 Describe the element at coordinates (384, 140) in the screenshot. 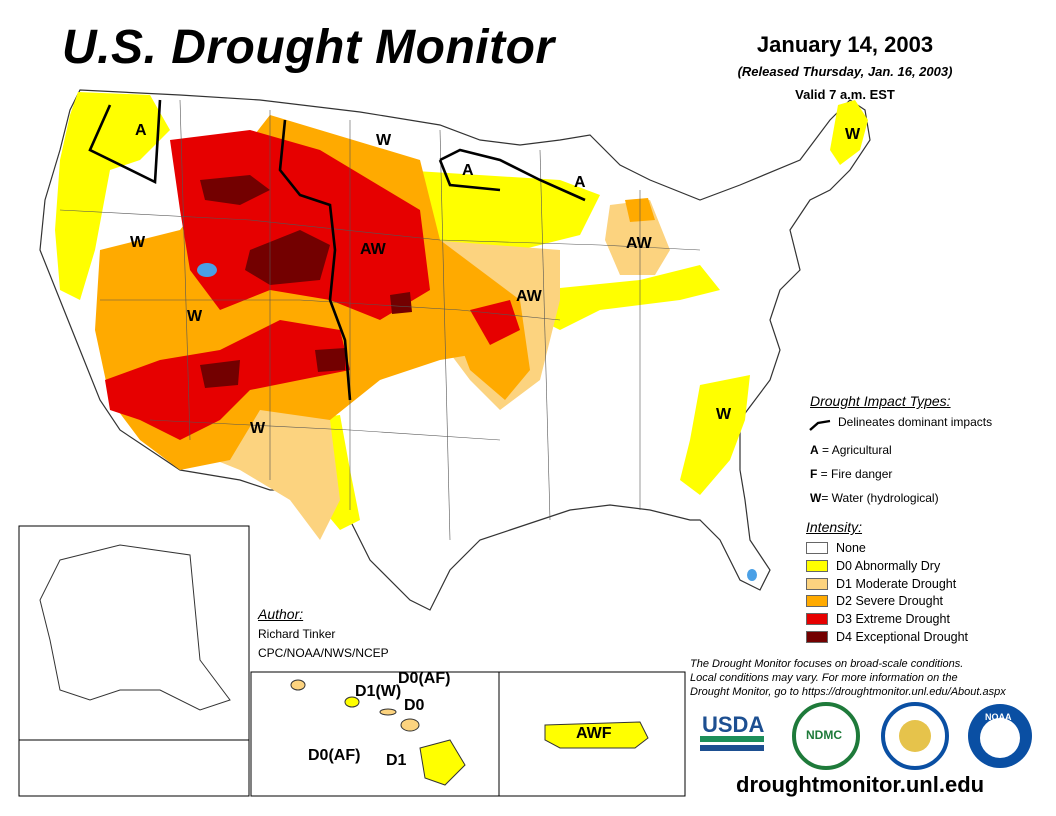

I see `label-w-north-dakota: W` at that location.